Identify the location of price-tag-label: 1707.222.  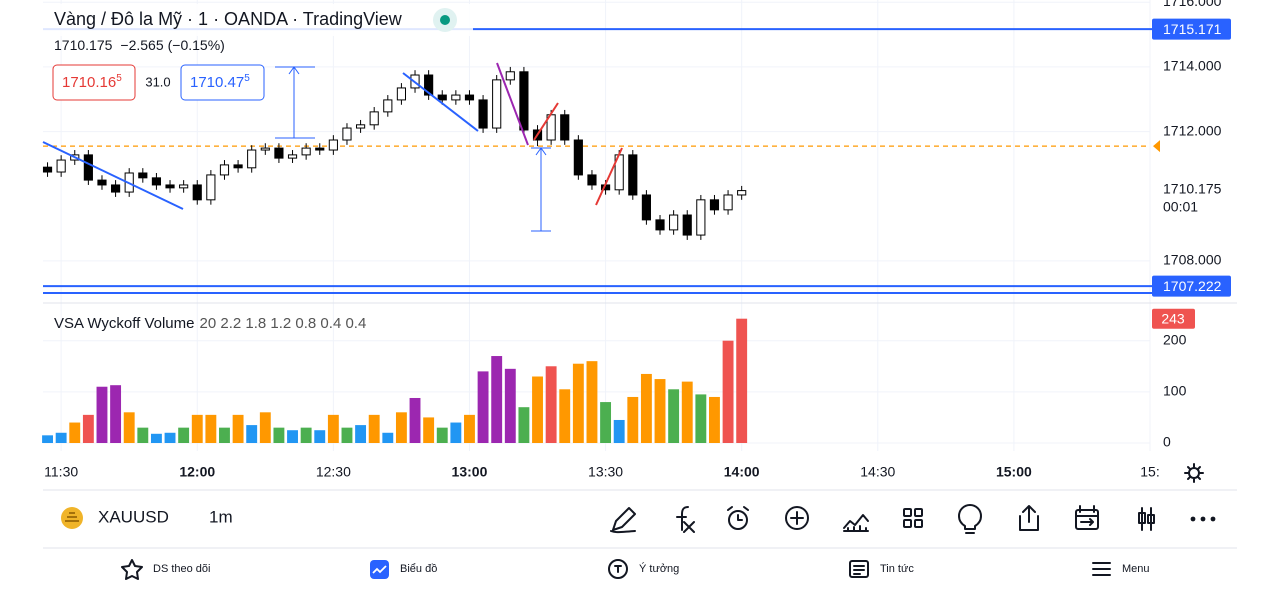
(1192, 286).